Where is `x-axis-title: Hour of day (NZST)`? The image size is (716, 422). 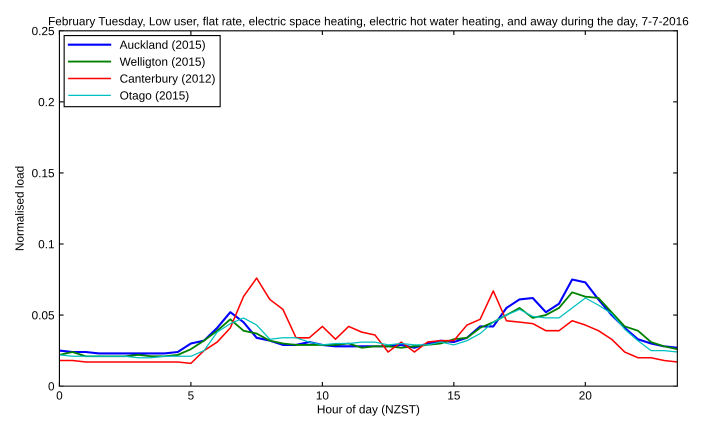 x-axis-title: Hour of day (NZST) is located at coordinates (369, 410).